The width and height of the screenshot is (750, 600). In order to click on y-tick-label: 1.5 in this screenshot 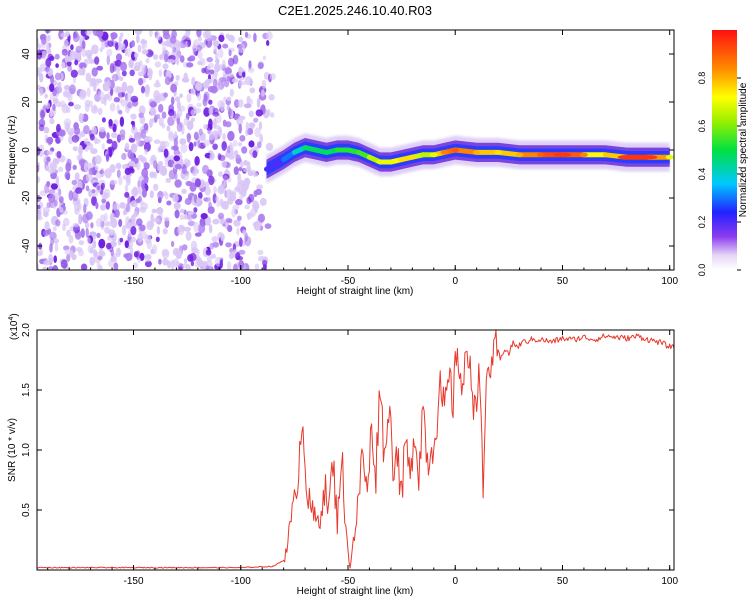, I will do `click(26, 390)`.